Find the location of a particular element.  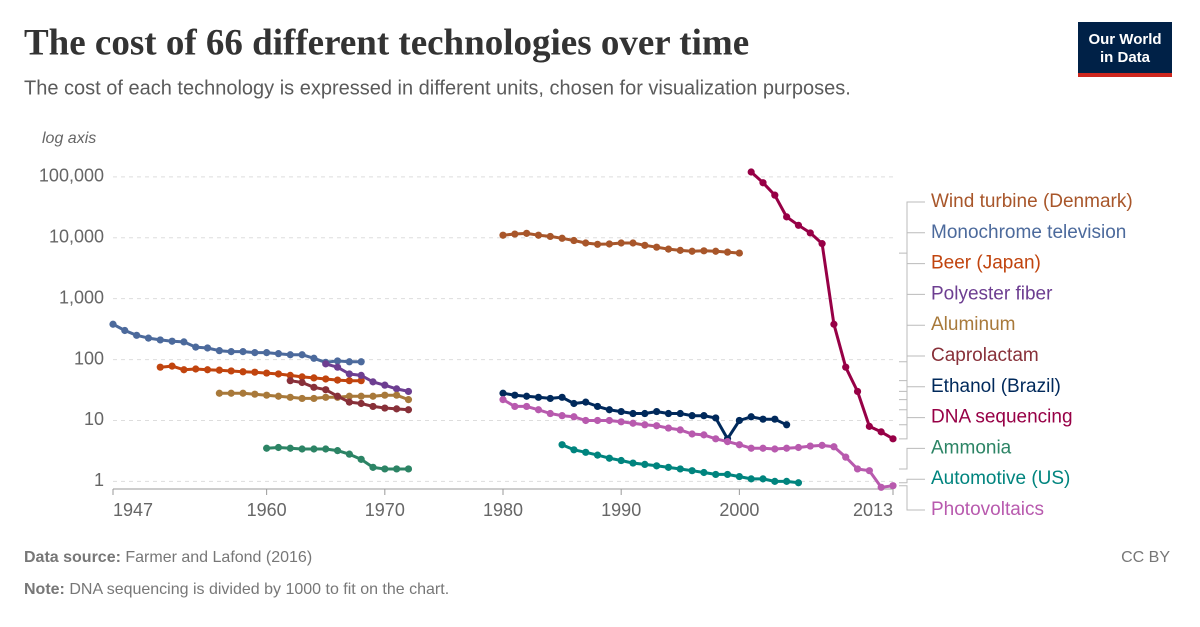

logo: Our World in Data is located at coordinates (1125, 49).